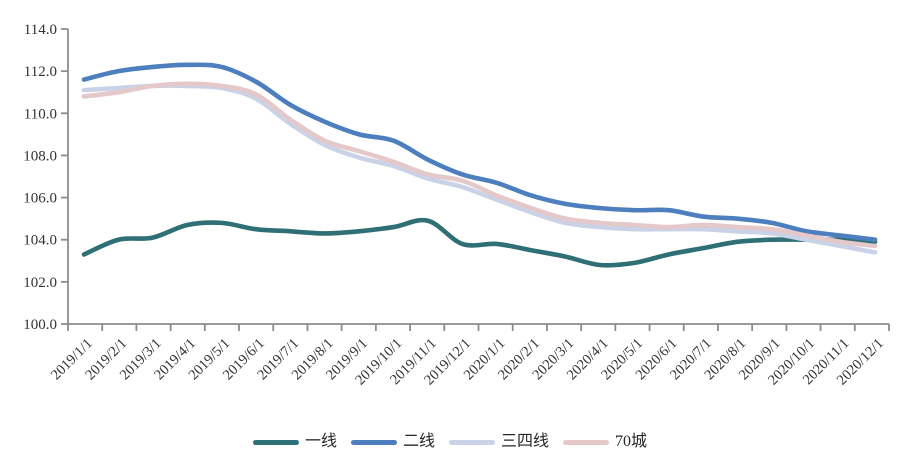  What do you see at coordinates (40, 283) in the screenshot?
I see `y-axis-tick-label: 102.0` at bounding box center [40, 283].